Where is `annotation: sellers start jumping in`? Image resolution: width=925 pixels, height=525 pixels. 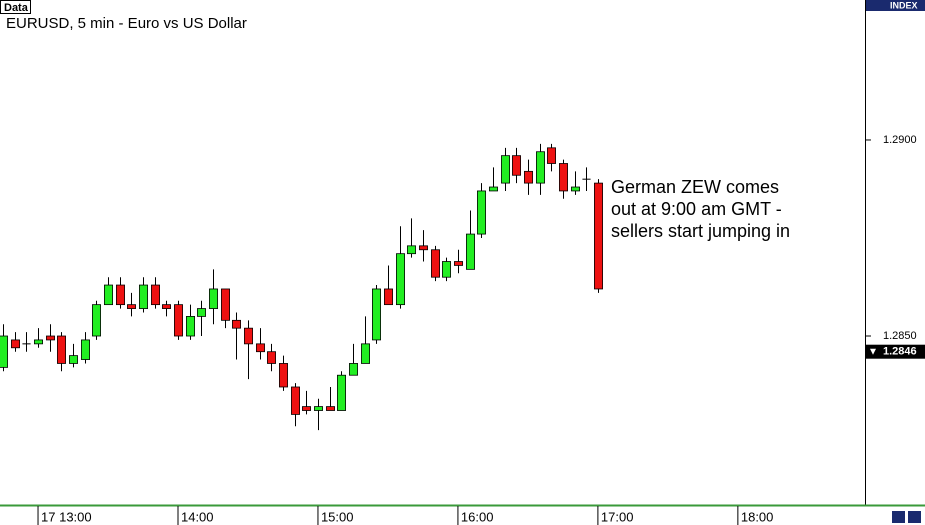
annotation: sellers start jumping in is located at coordinates (700, 231).